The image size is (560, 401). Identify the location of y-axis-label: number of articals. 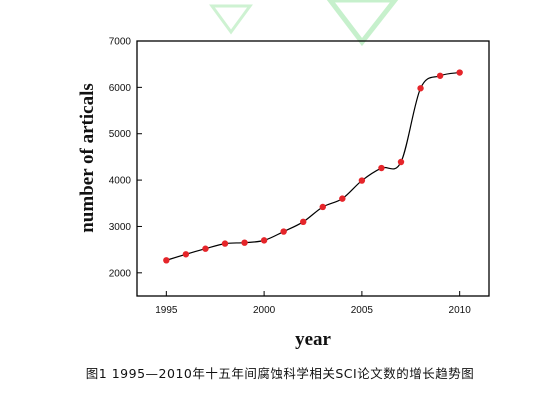
(87, 158).